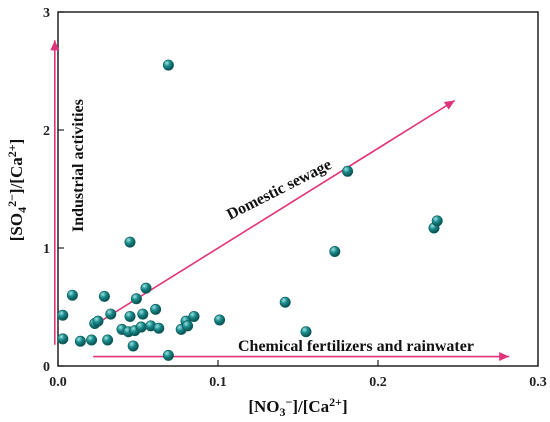 This screenshot has width=550, height=422. I want to click on y-axis-label: [SO42−]/[Ca2+], so click(17, 190).